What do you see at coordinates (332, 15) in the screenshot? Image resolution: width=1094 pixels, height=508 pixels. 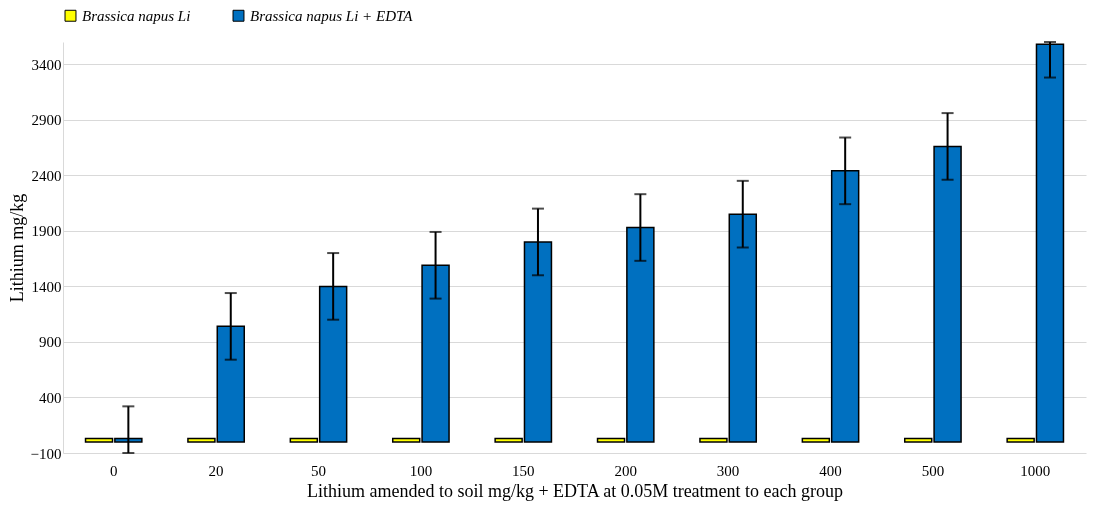 I see `legend-label: Brassica napus Li + EDTA` at bounding box center [332, 15].